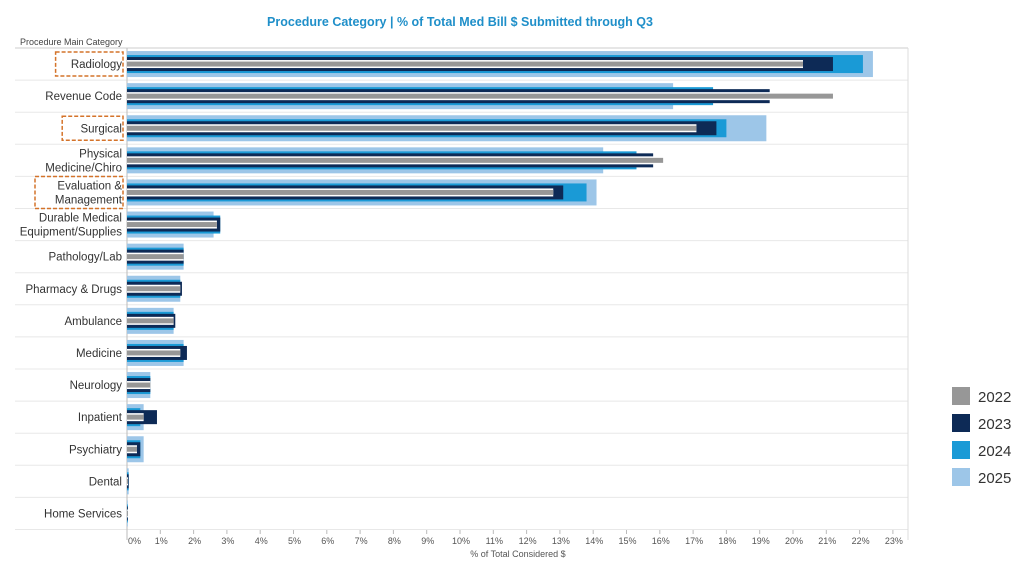 The height and width of the screenshot is (575, 1035). What do you see at coordinates (661, 541) in the screenshot?
I see `x-tick-label: 16%` at bounding box center [661, 541].